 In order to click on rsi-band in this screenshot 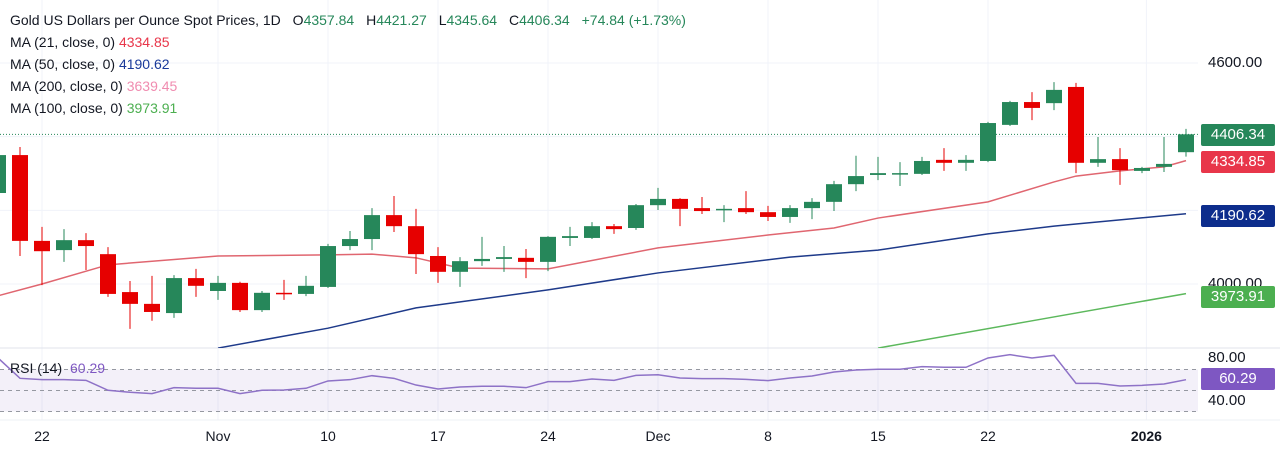, I will do `click(599, 390)`.